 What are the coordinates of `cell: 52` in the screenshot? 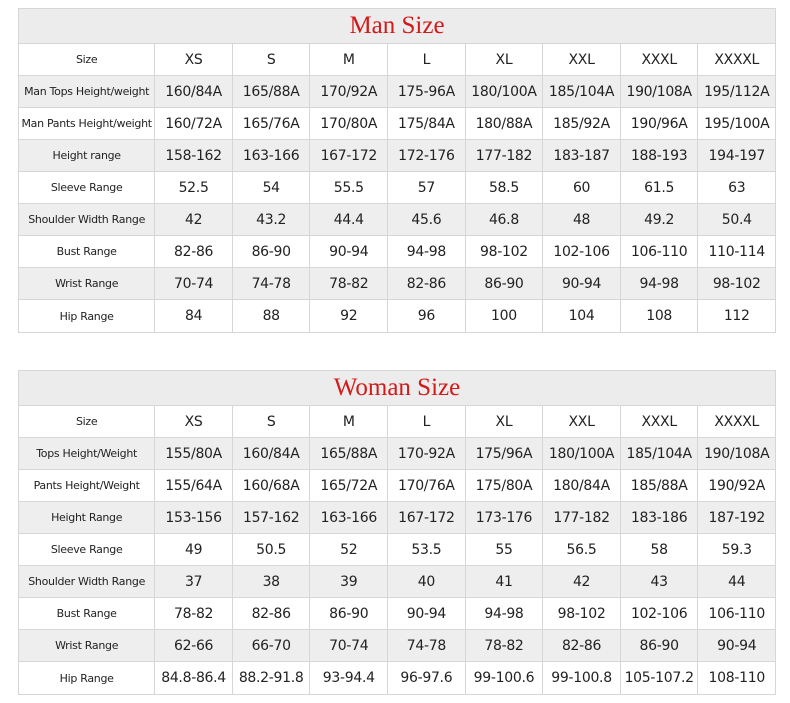 It's located at (348, 549).